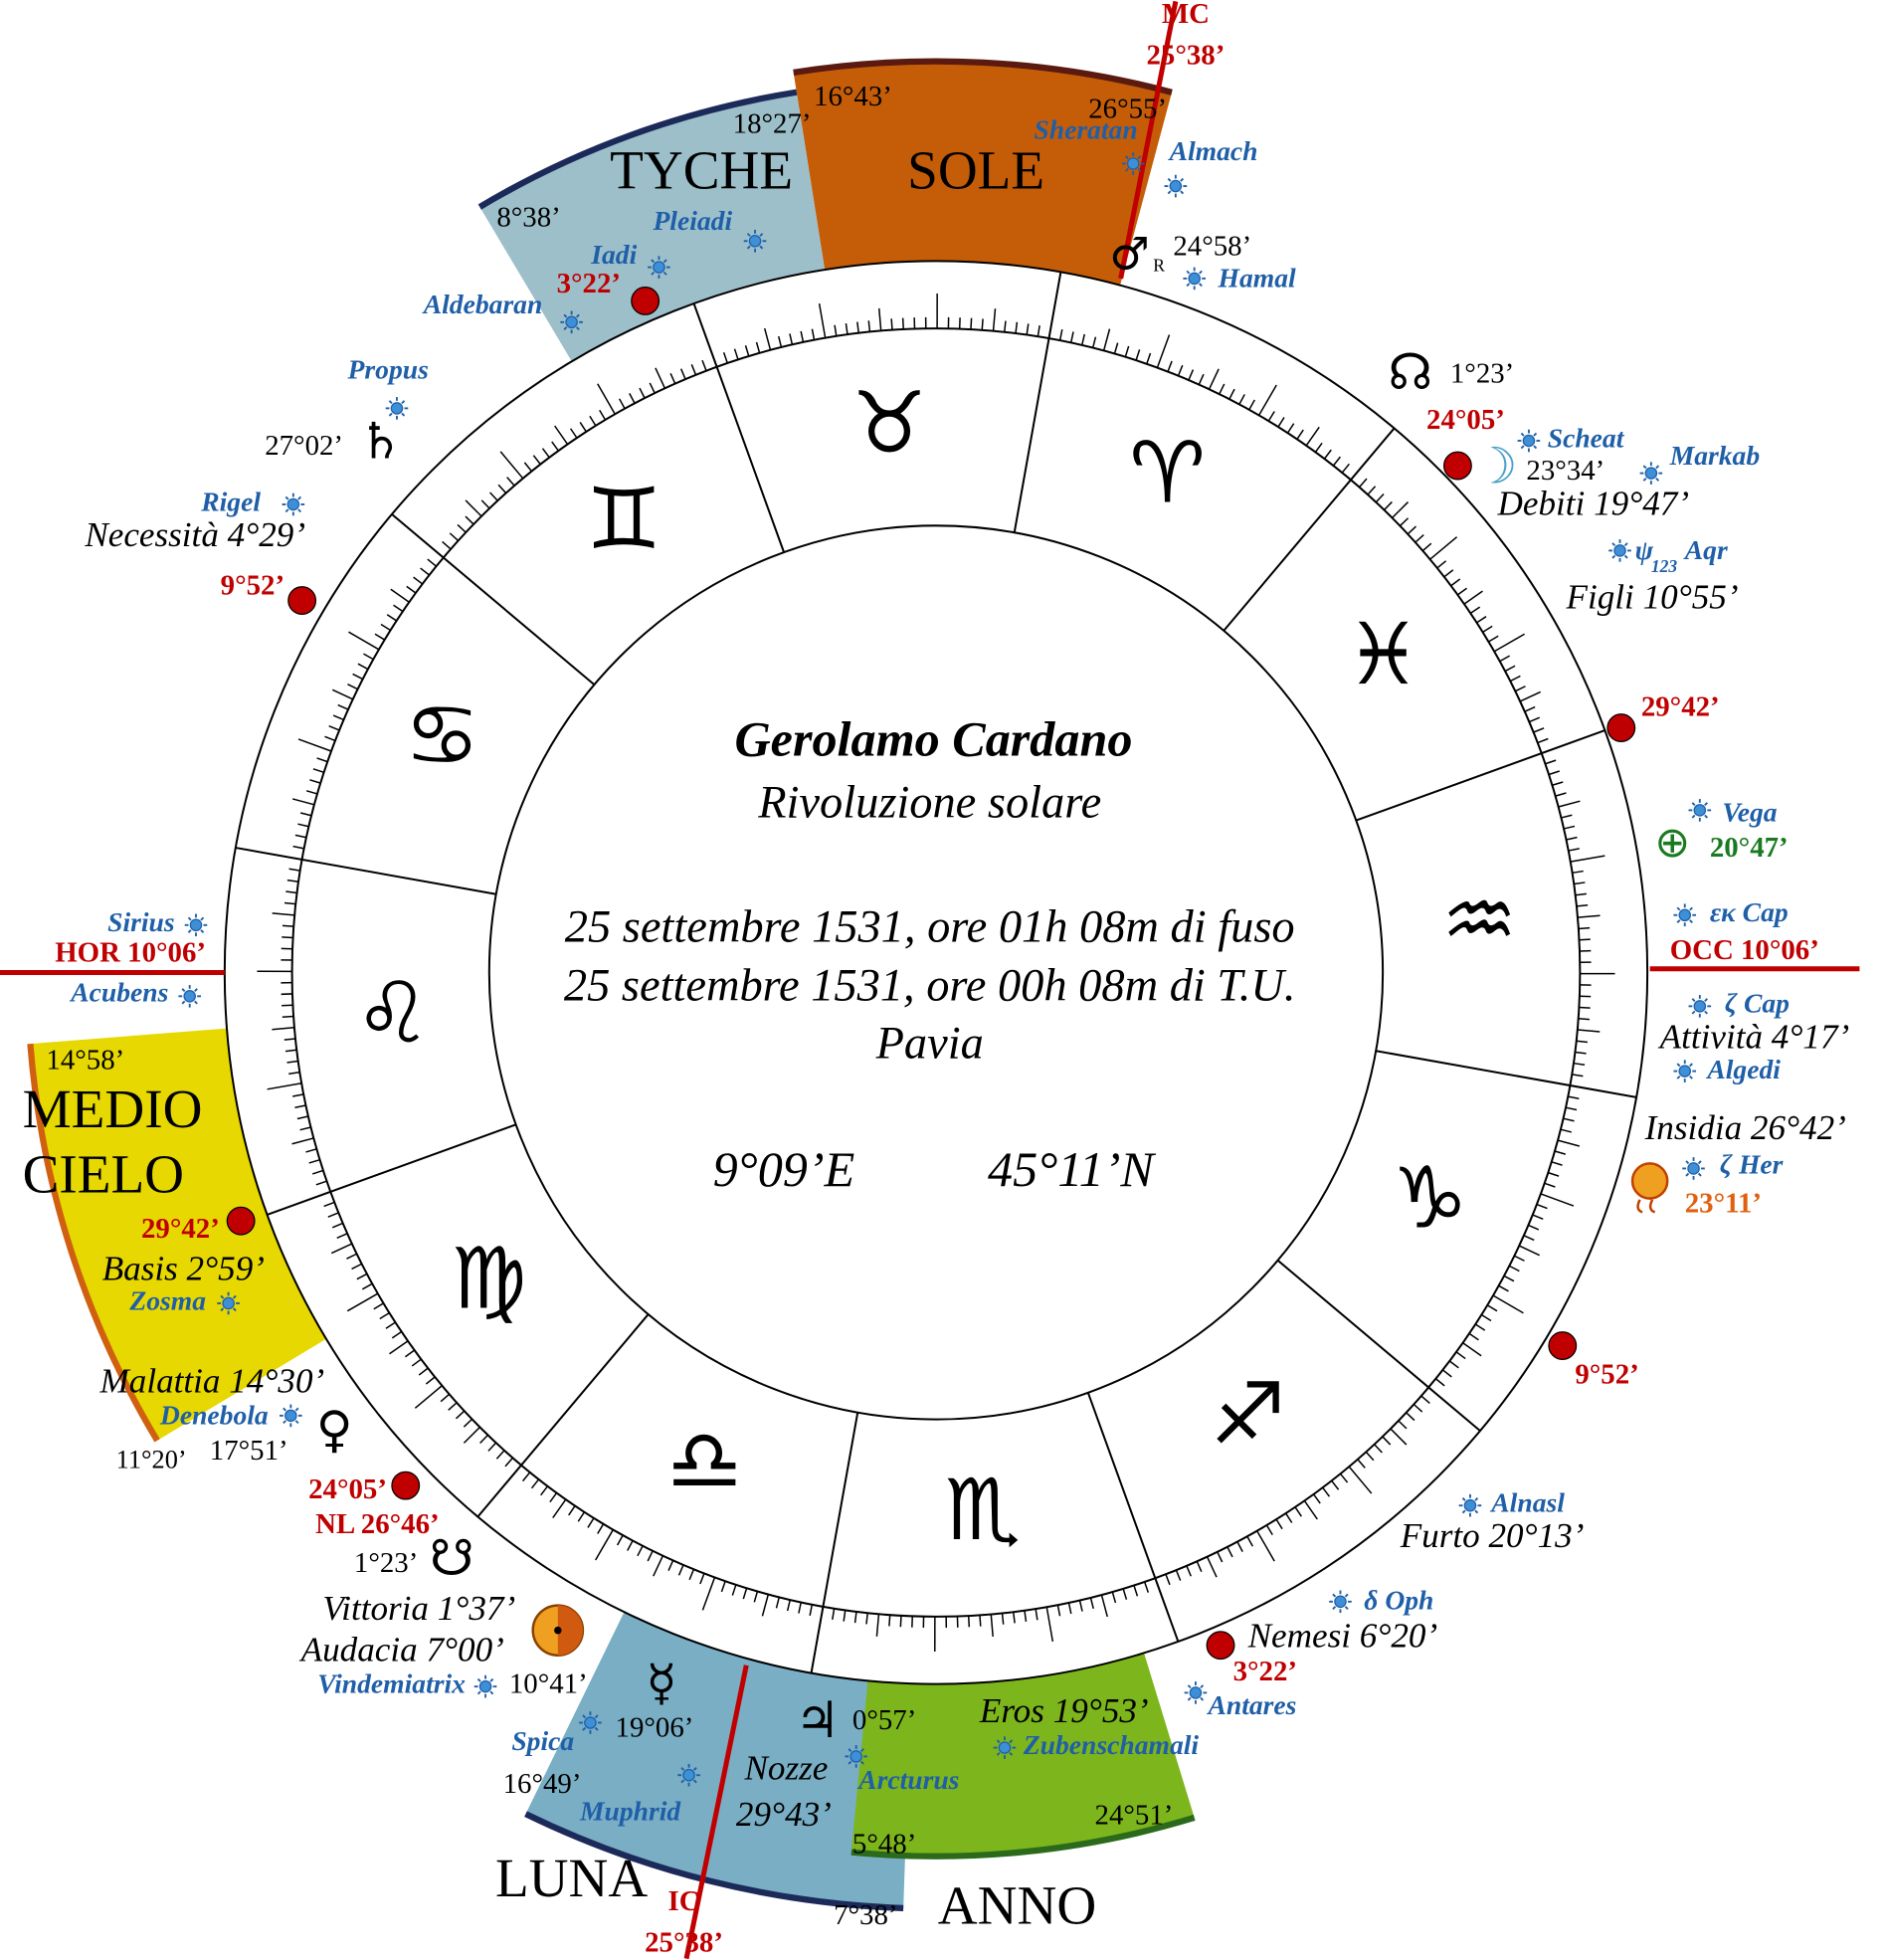  What do you see at coordinates (929, 802) in the screenshot?
I see `chart-subtitle: Rivoluzione solare` at bounding box center [929, 802].